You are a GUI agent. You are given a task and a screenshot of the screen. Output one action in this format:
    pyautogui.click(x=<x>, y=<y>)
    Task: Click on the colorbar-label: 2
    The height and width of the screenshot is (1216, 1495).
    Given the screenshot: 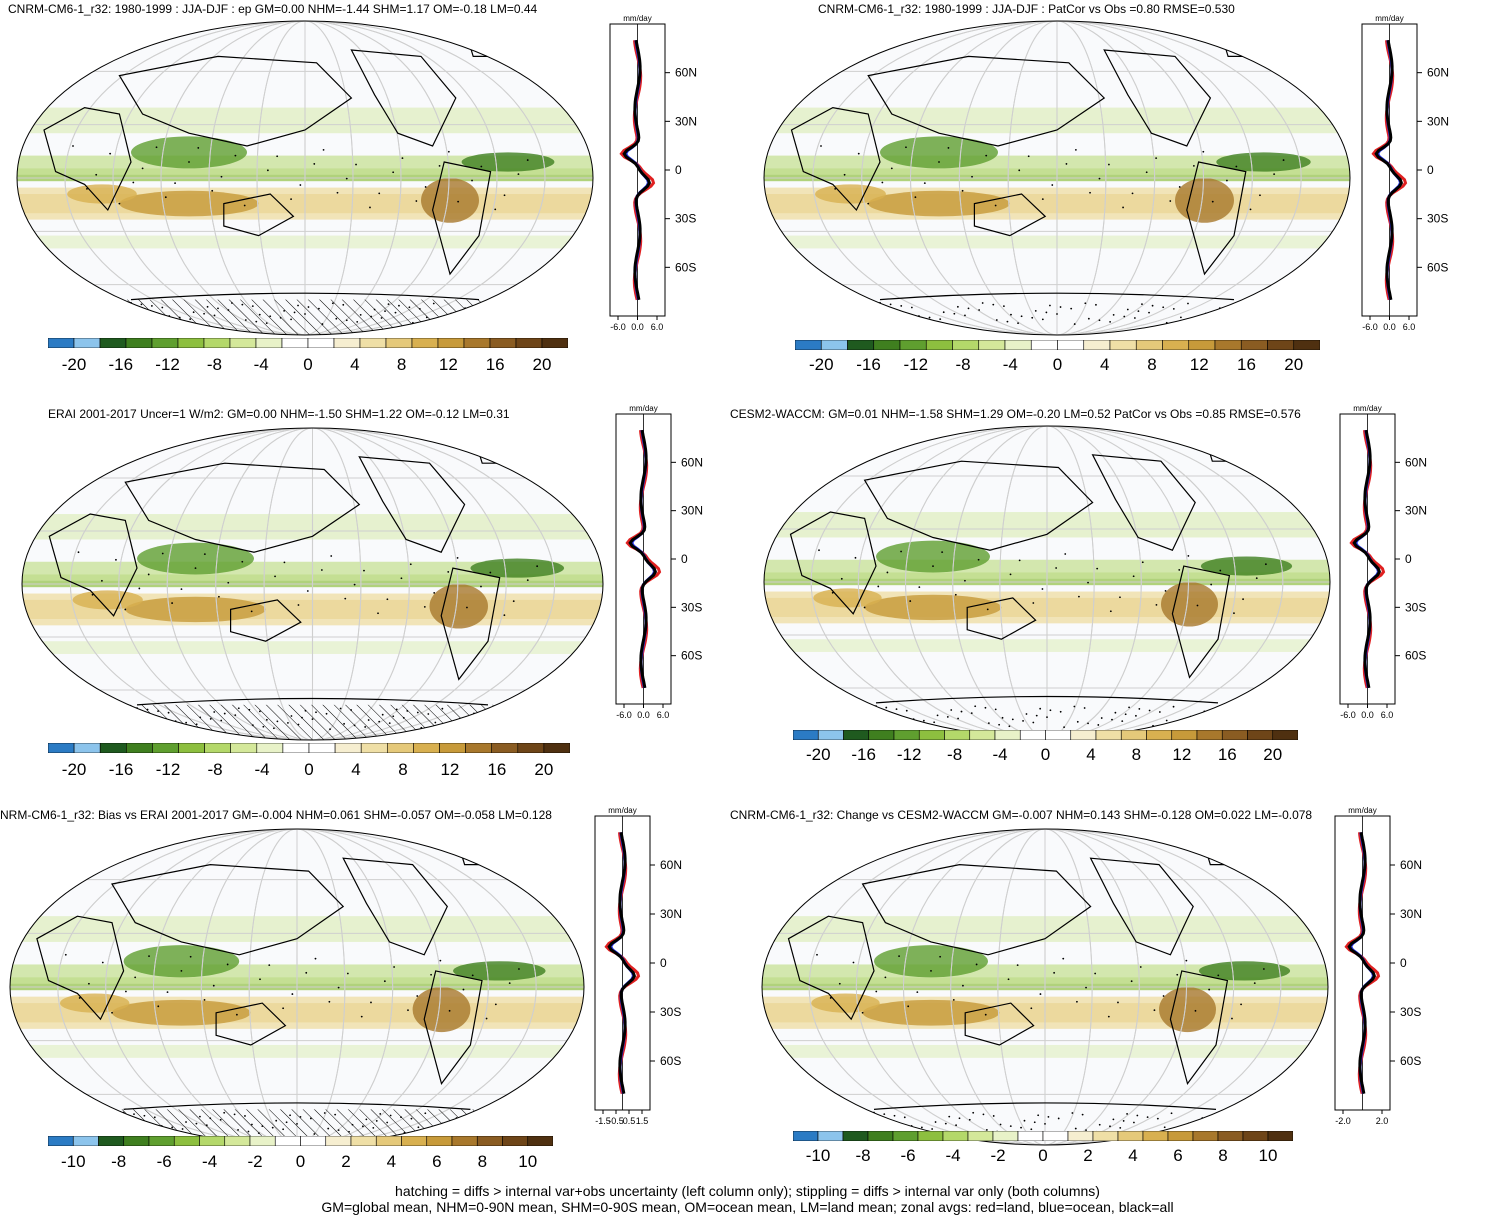 What is the action you would take?
    pyautogui.click(x=346, y=1161)
    